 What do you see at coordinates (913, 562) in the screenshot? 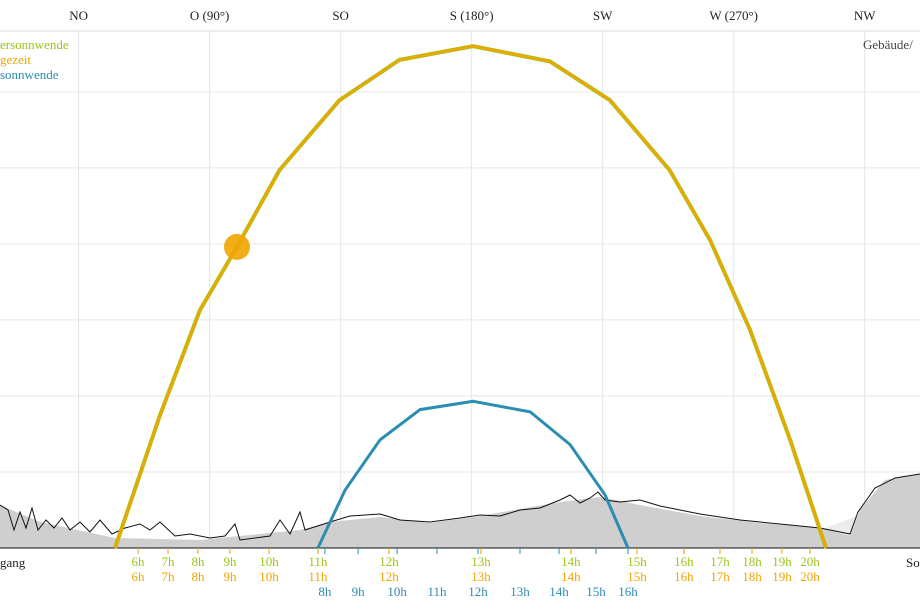
I see `annotation: So` at bounding box center [913, 562].